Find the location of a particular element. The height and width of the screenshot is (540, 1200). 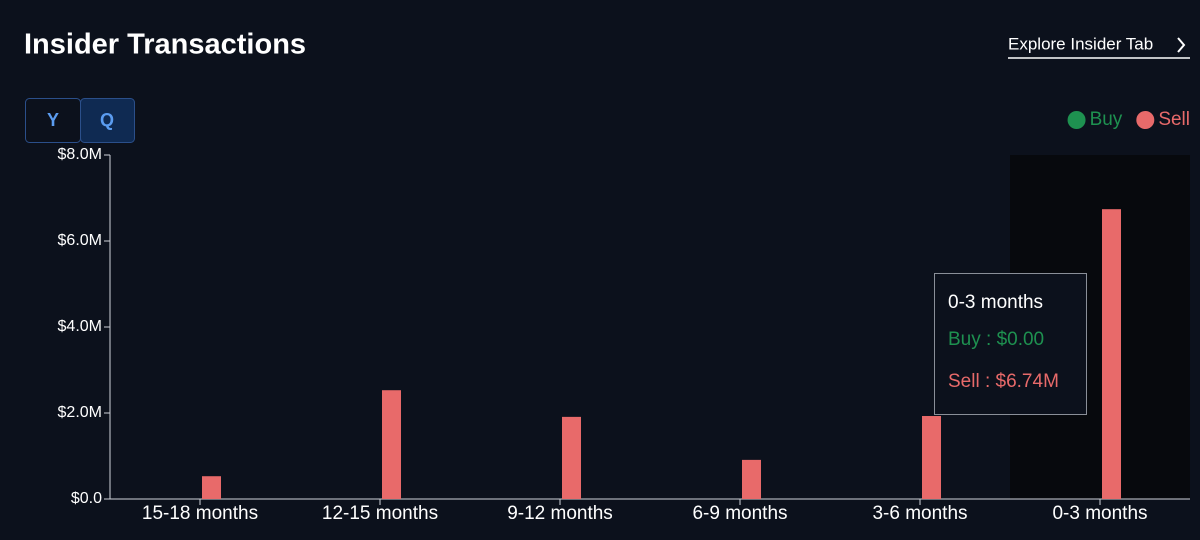

title: Insider Transactions is located at coordinates (165, 45).